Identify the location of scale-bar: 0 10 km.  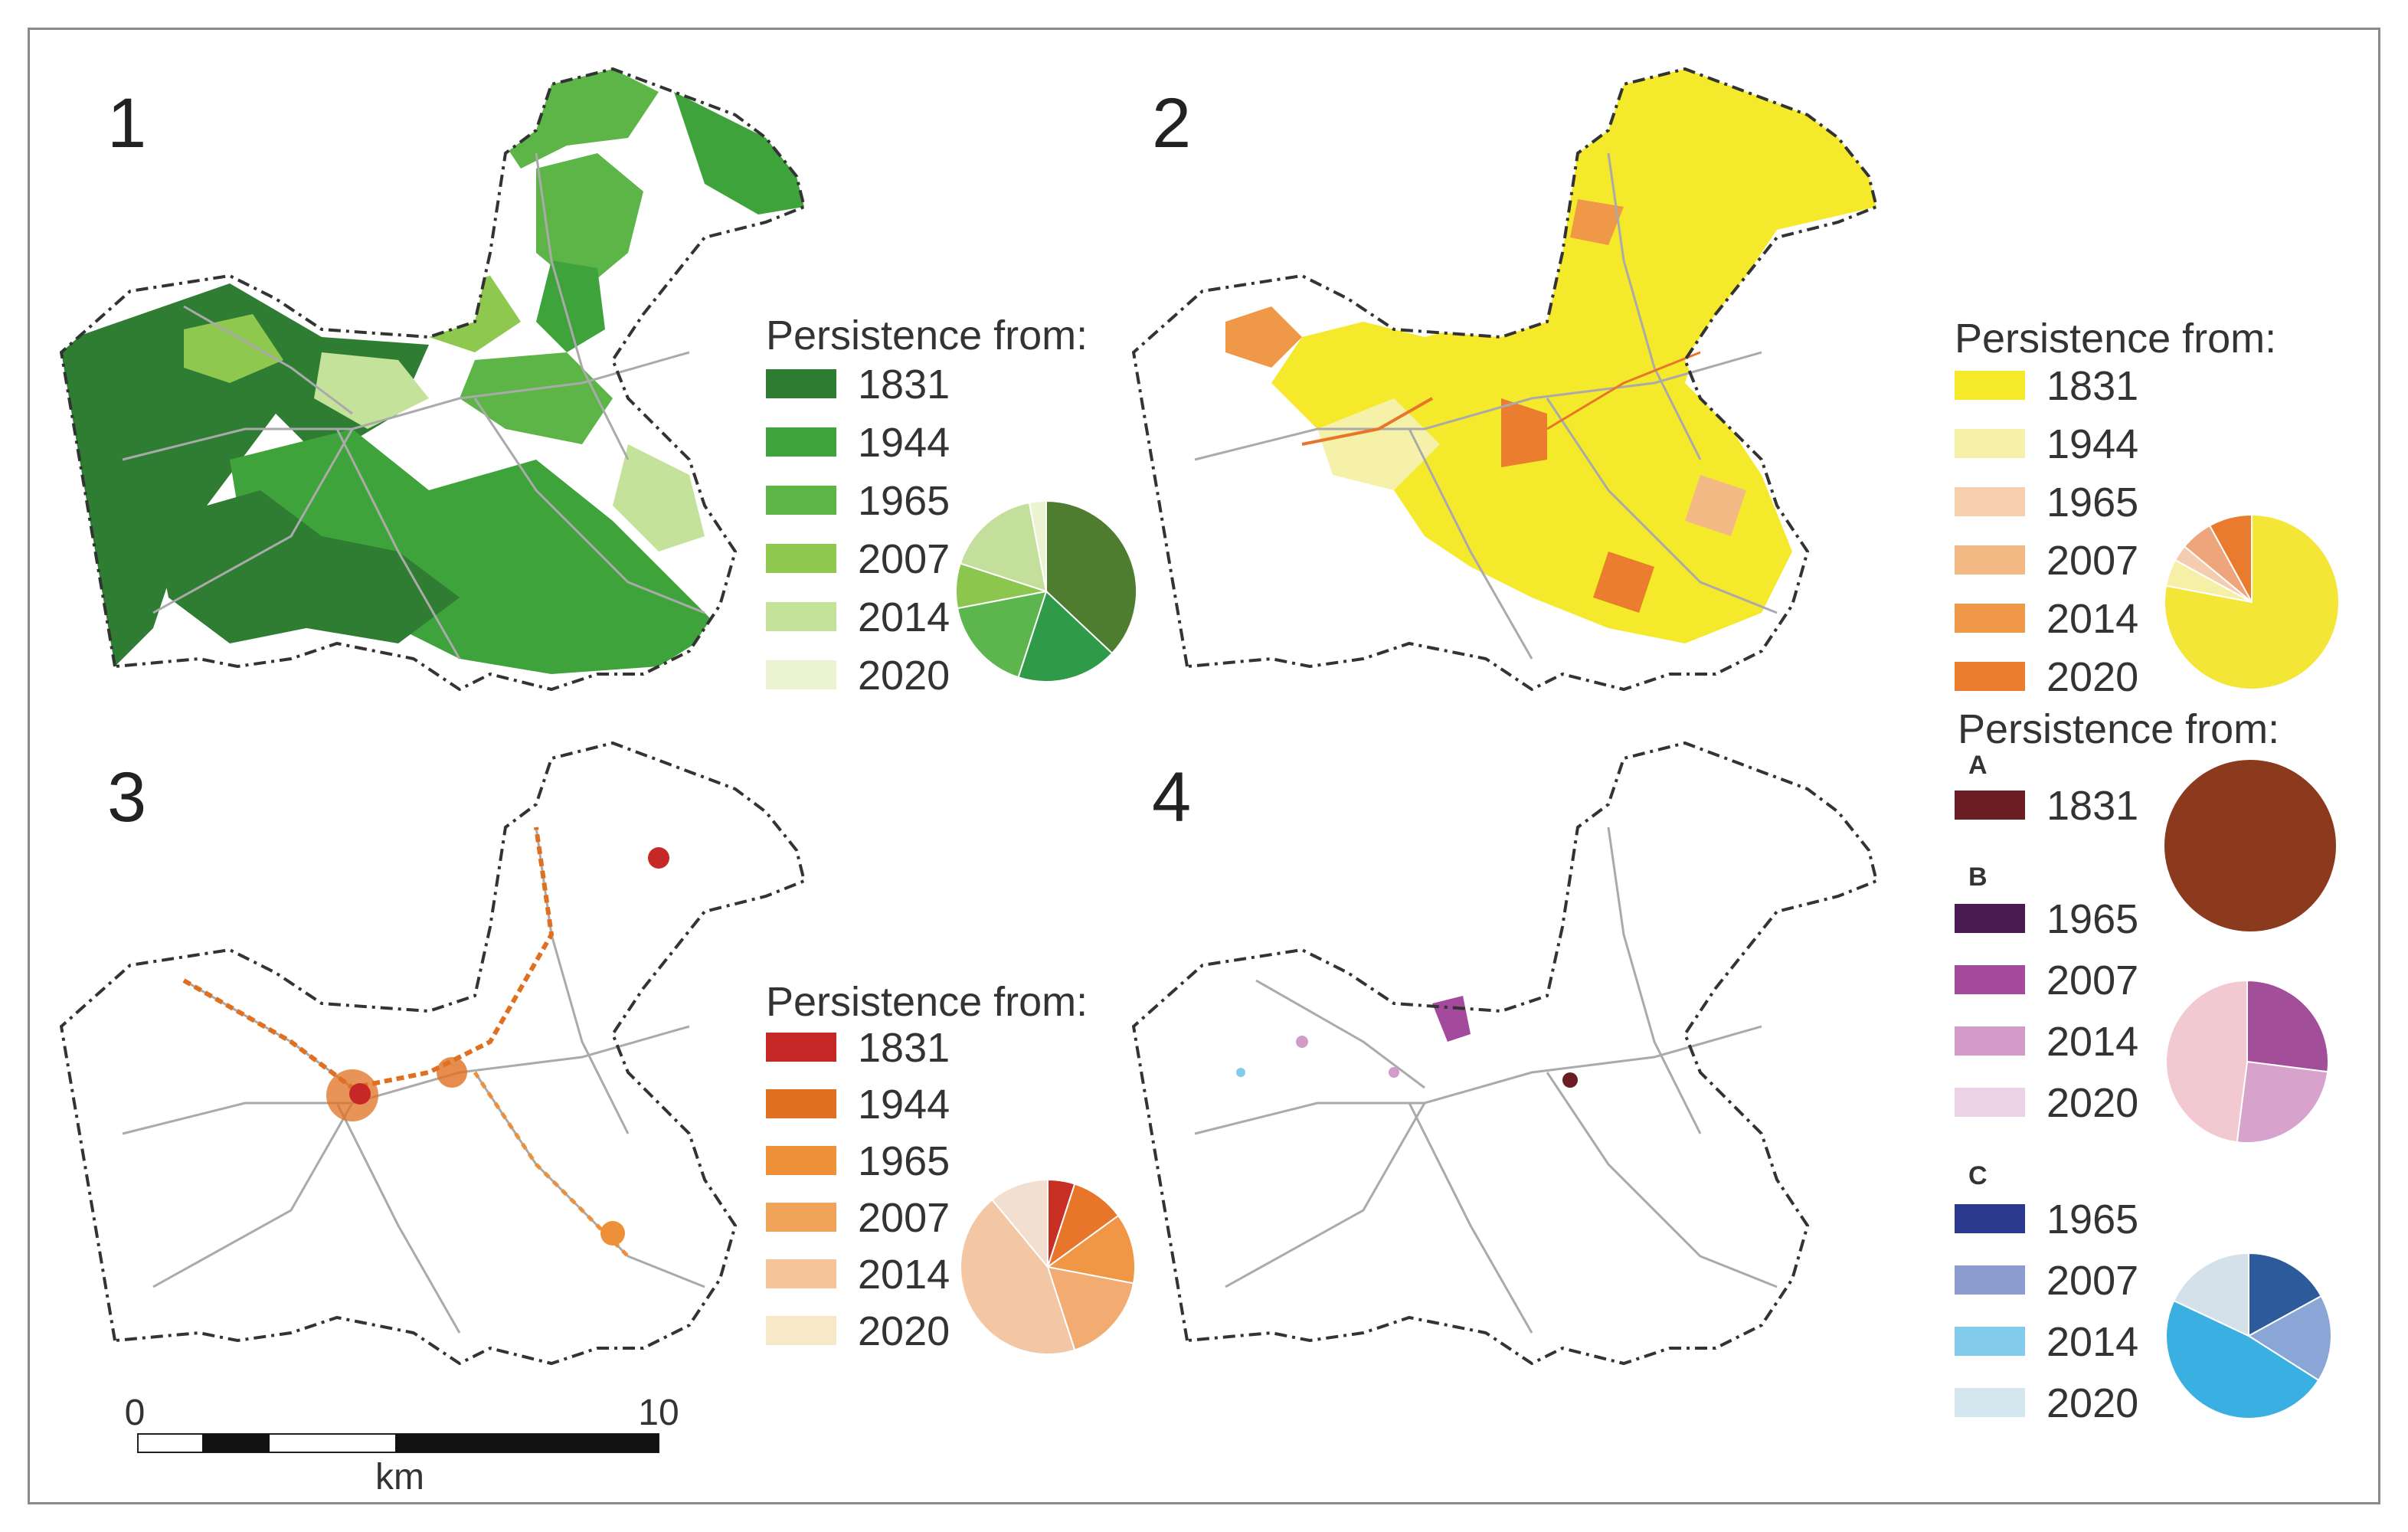
(402, 1445).